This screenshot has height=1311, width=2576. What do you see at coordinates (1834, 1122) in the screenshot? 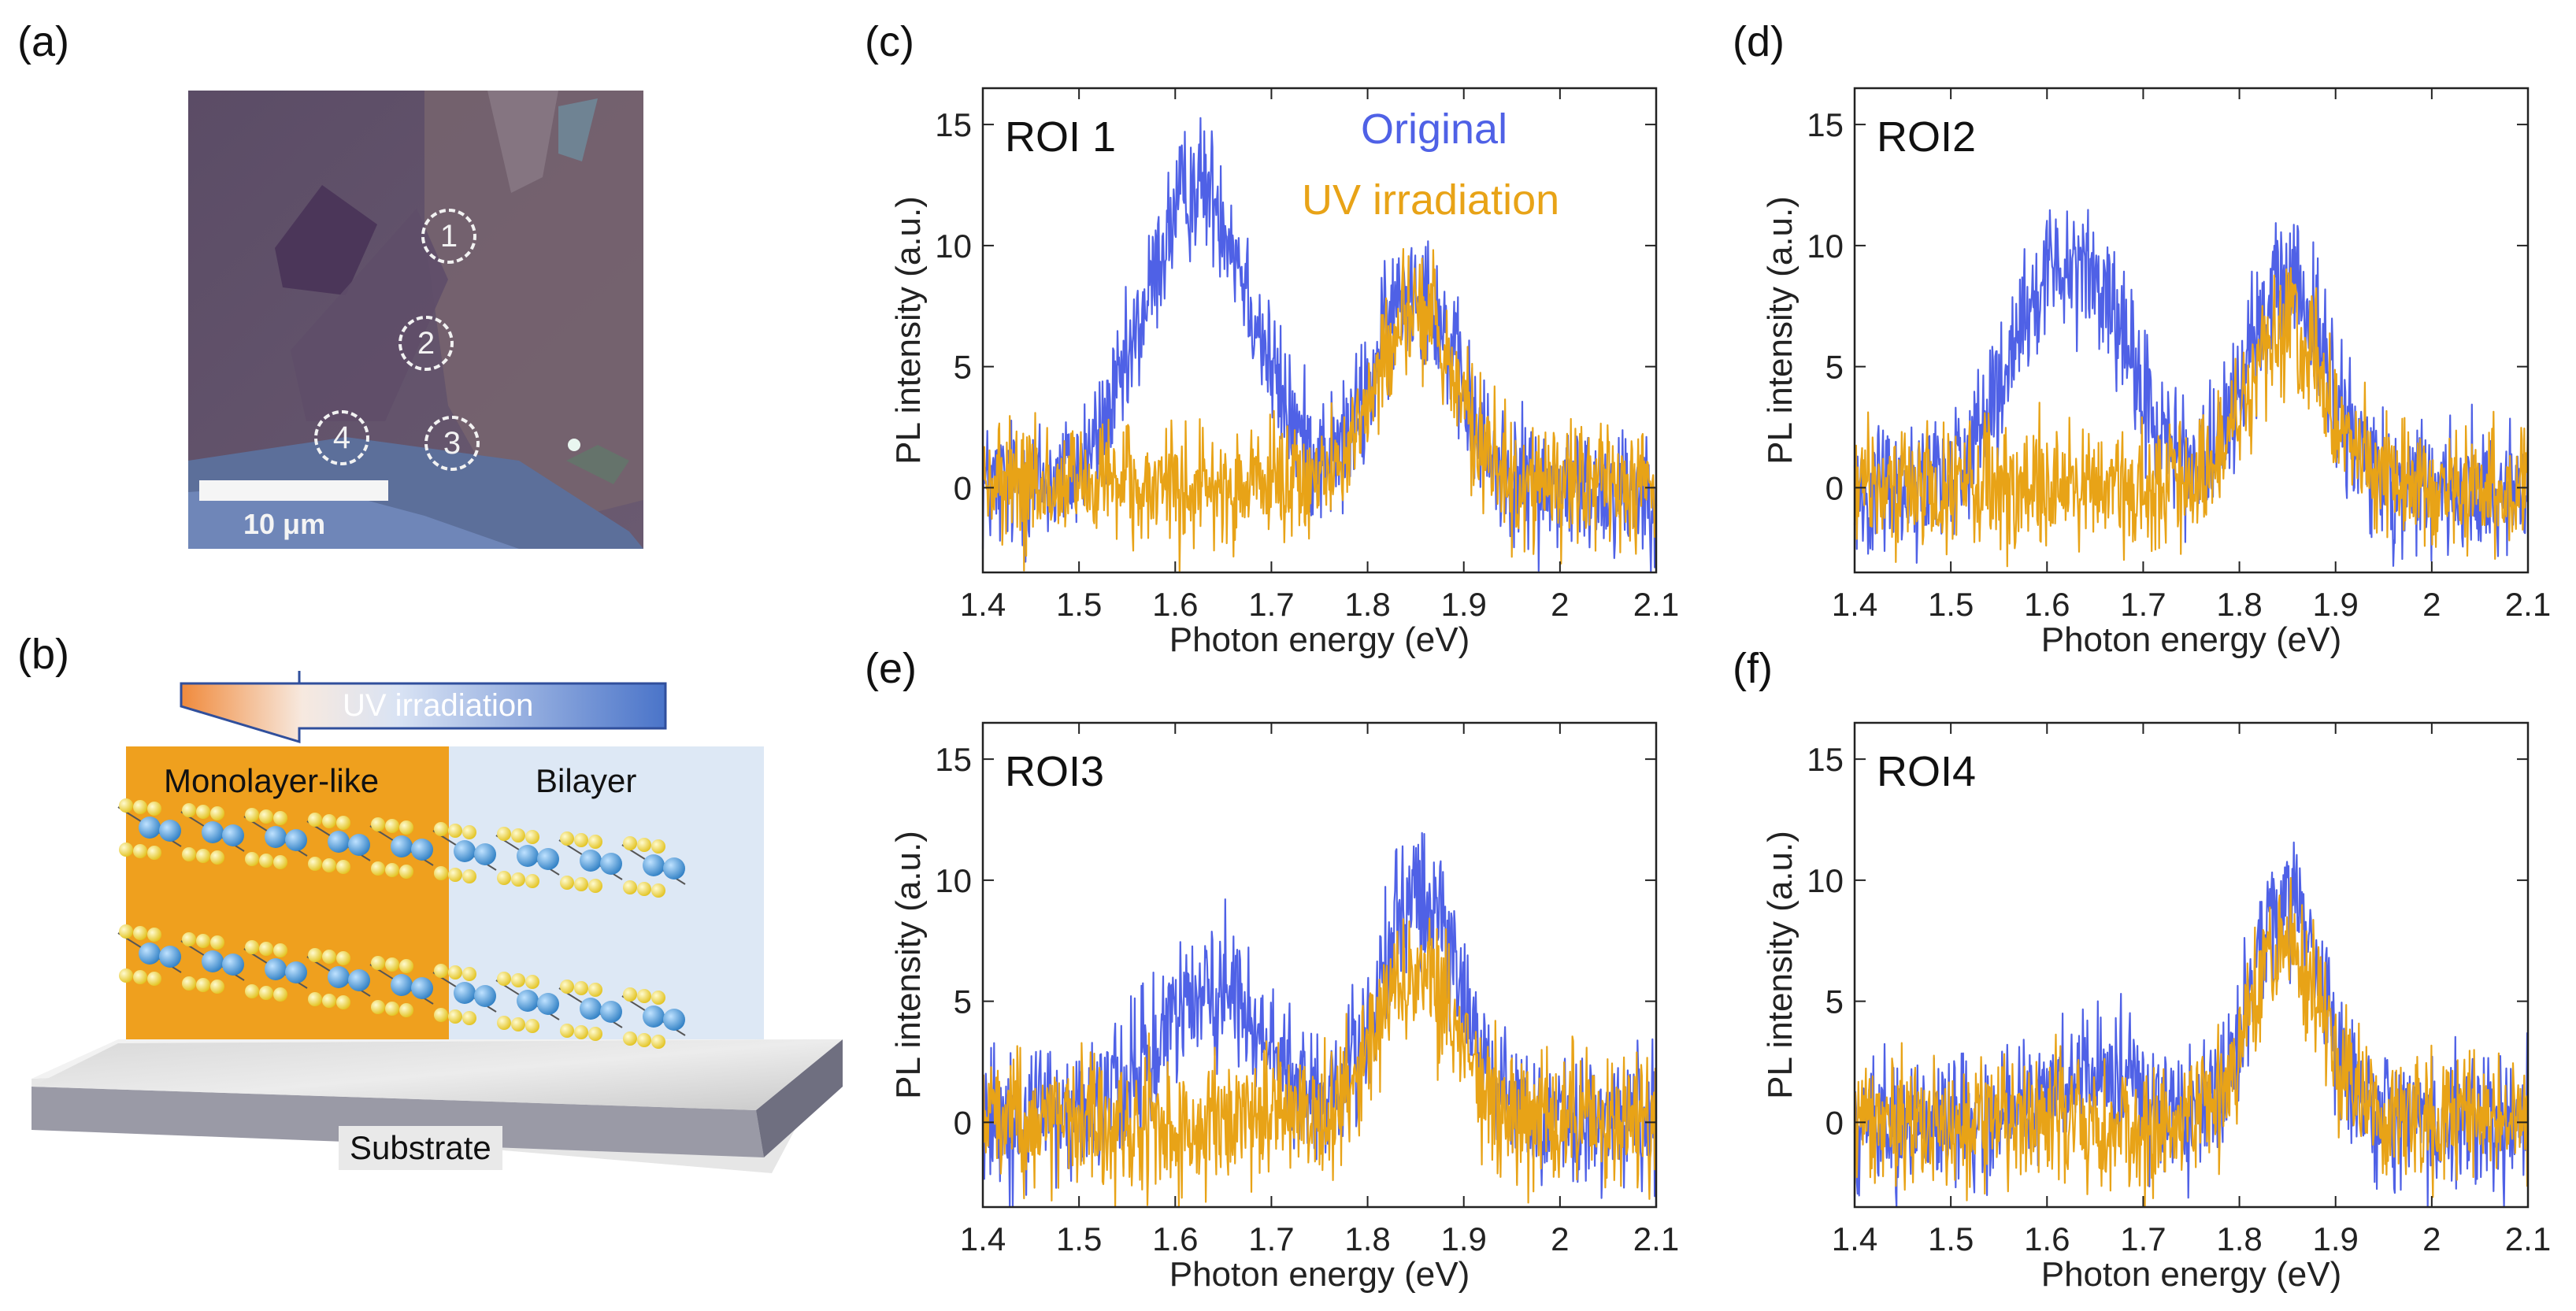
I see `y-tick-label: 0` at bounding box center [1834, 1122].